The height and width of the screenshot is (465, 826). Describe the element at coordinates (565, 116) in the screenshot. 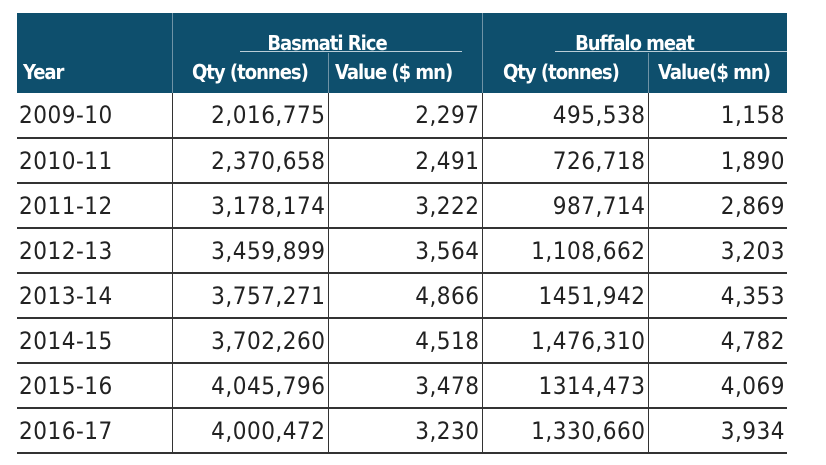

I see `value-cell: 495,538` at that location.